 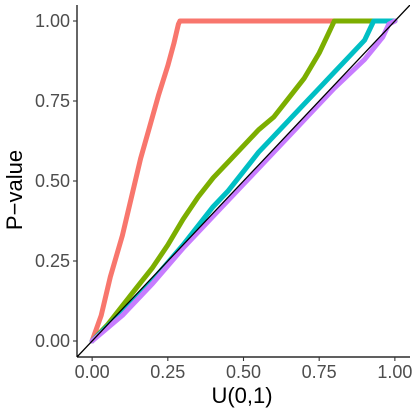 I want to click on y-tick-label: 0.00, so click(x=52, y=341).